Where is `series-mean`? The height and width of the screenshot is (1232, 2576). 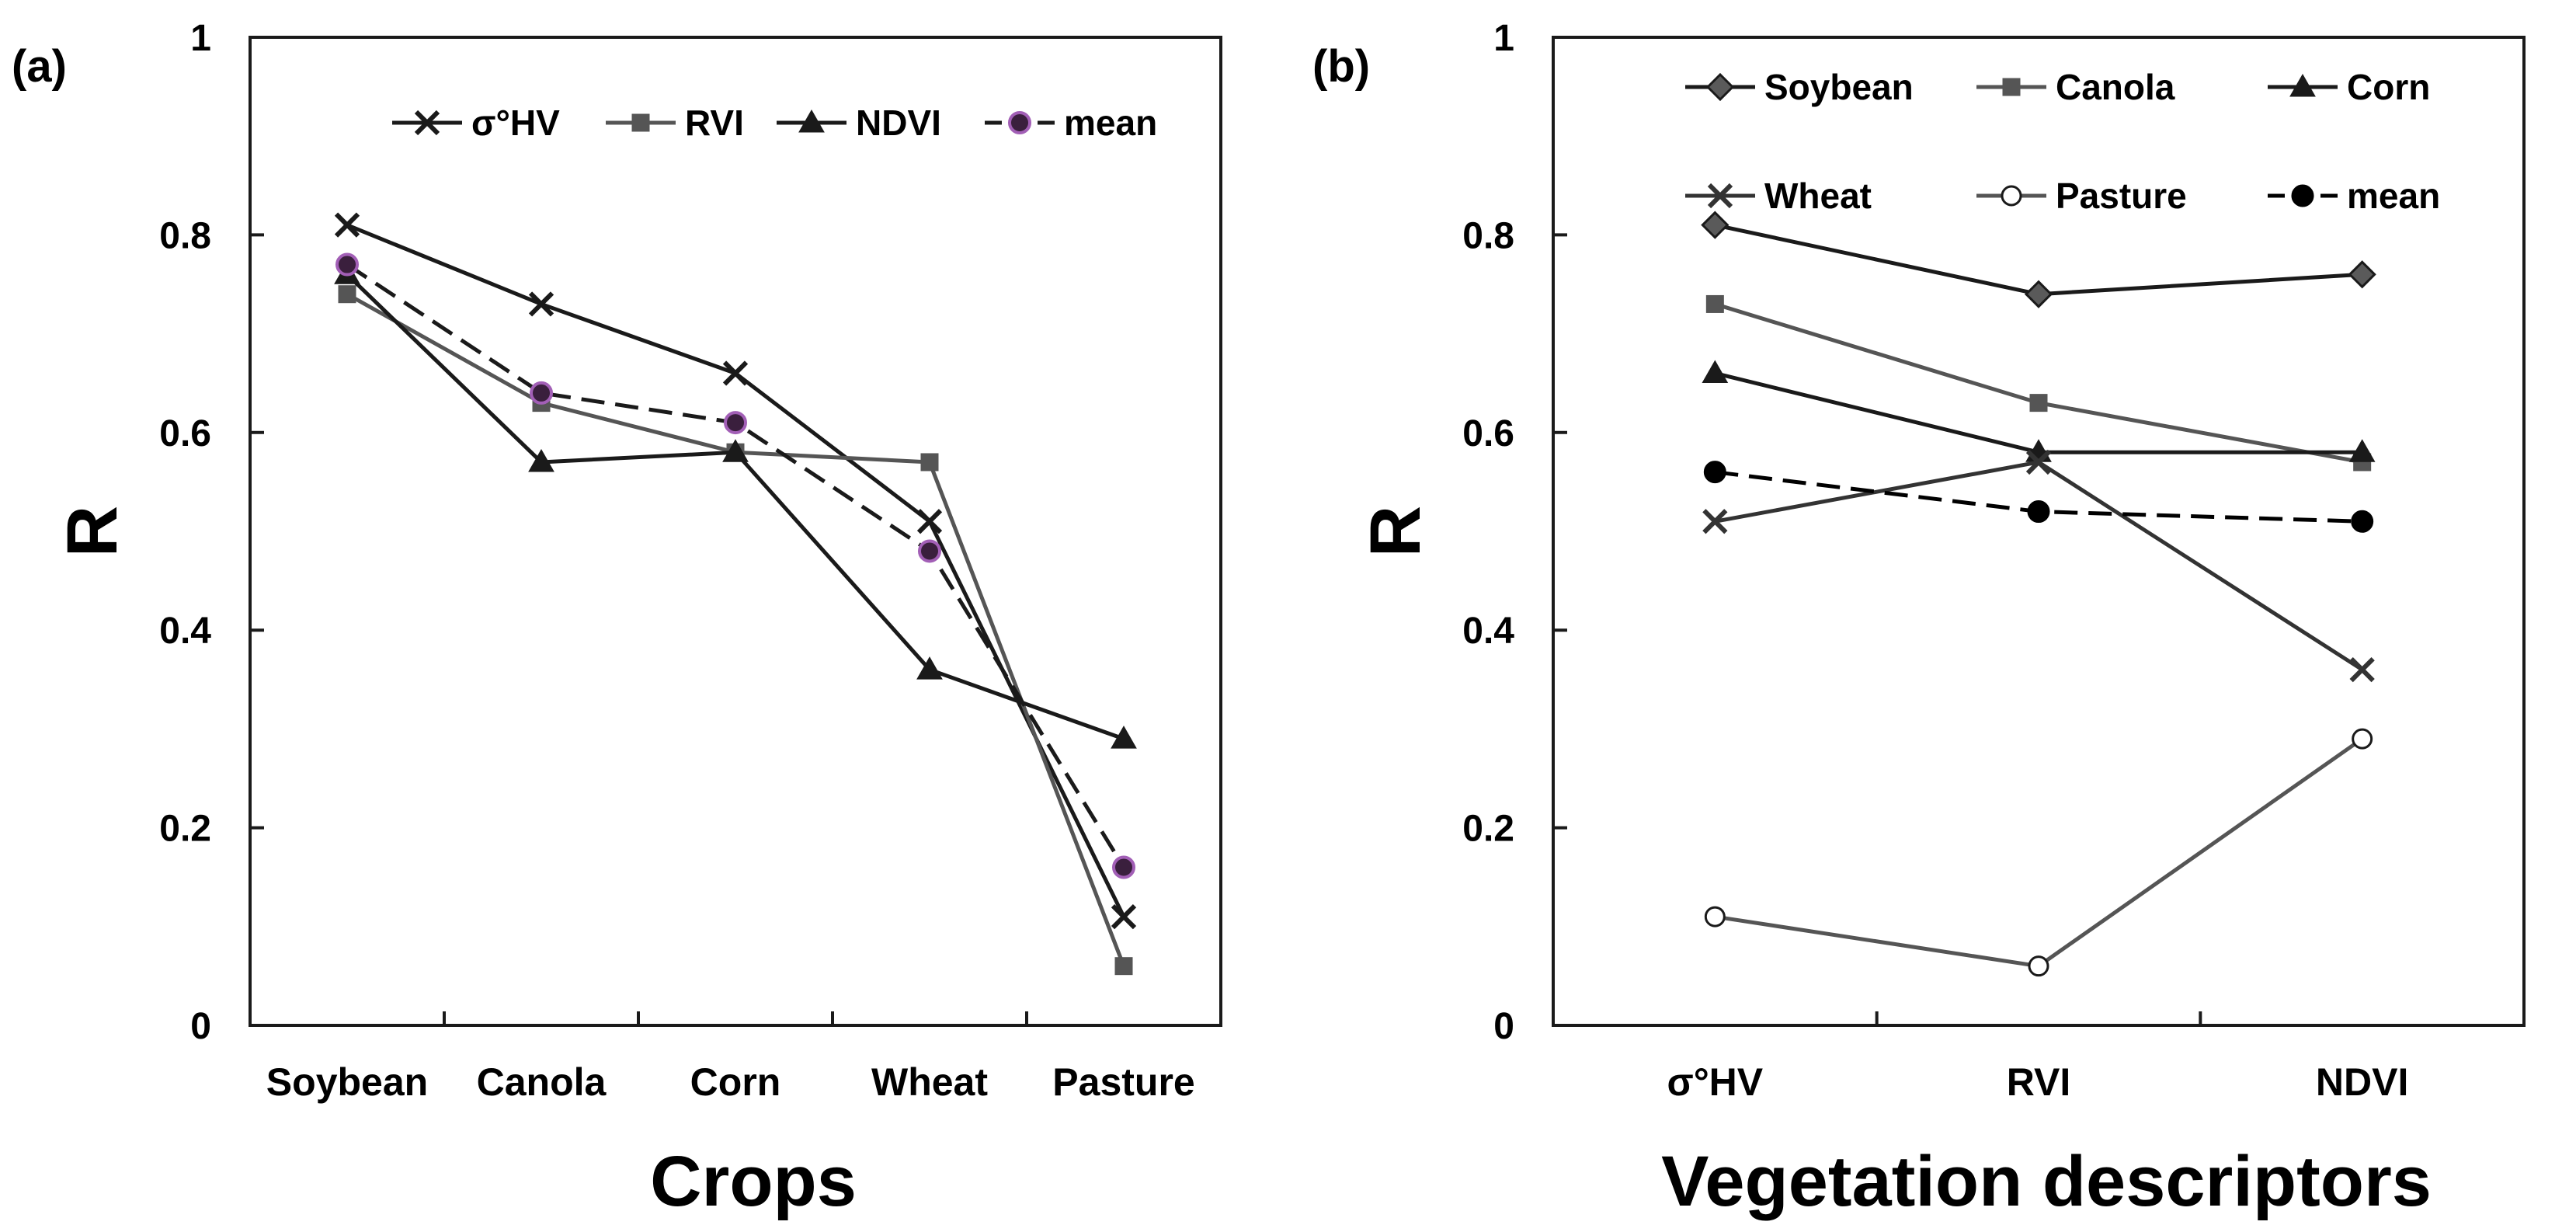 series-mean is located at coordinates (2038, 497).